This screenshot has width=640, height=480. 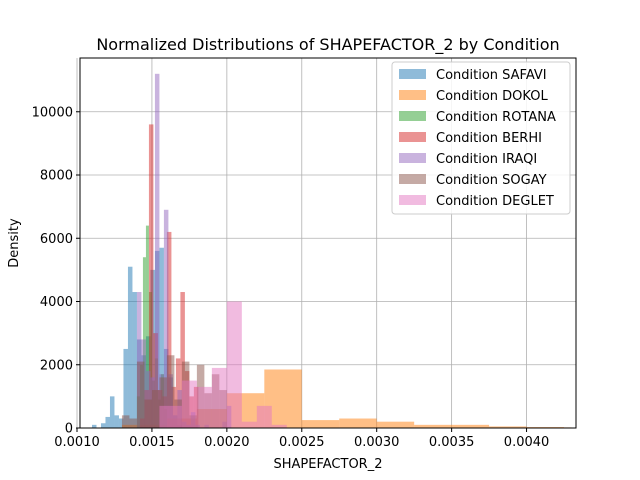 What do you see at coordinates (491, 180) in the screenshot?
I see `legend-label: Condition SOGAY` at bounding box center [491, 180].